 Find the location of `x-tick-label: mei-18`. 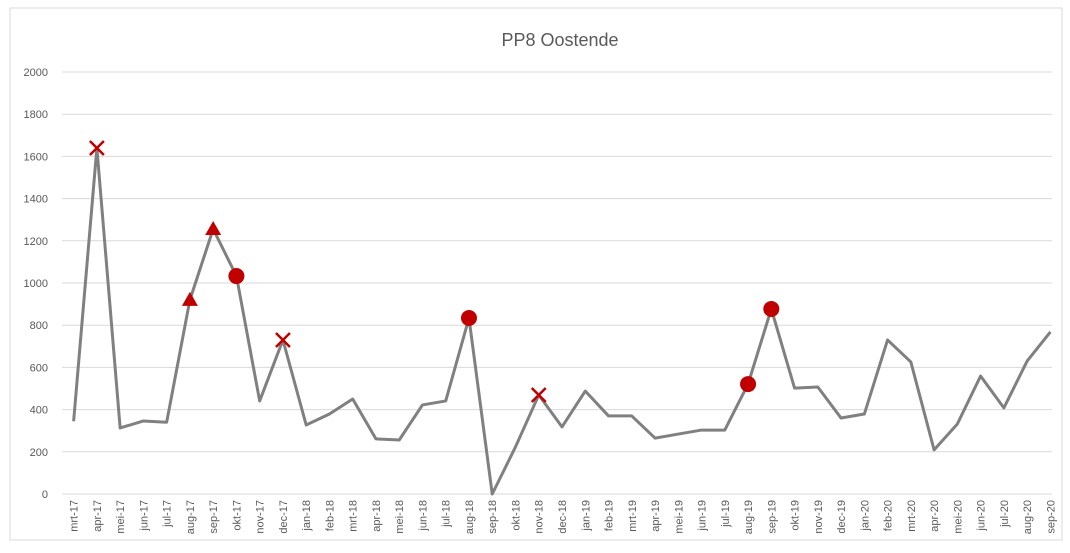

x-tick-label: mei-18 is located at coordinates (400, 517).